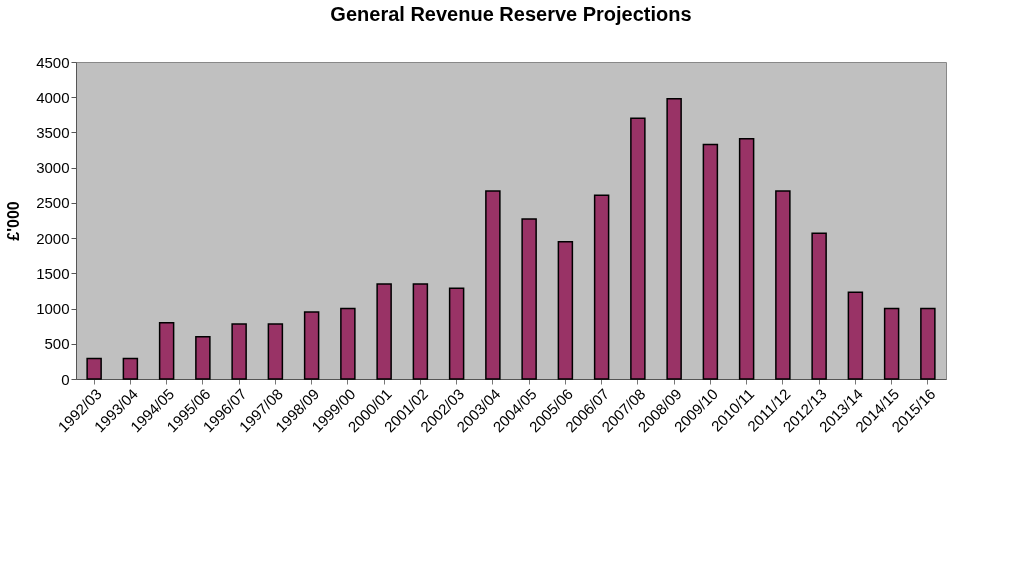  I want to click on y-tick-label: 1500, so click(53, 273).